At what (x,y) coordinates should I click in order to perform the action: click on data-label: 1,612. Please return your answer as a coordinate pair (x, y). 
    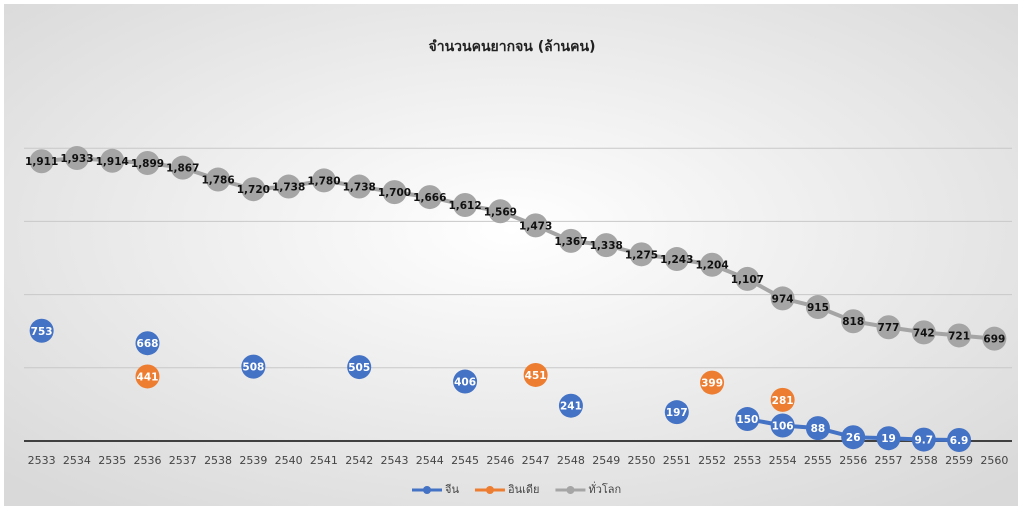
    Looking at the image, I should click on (464, 206).